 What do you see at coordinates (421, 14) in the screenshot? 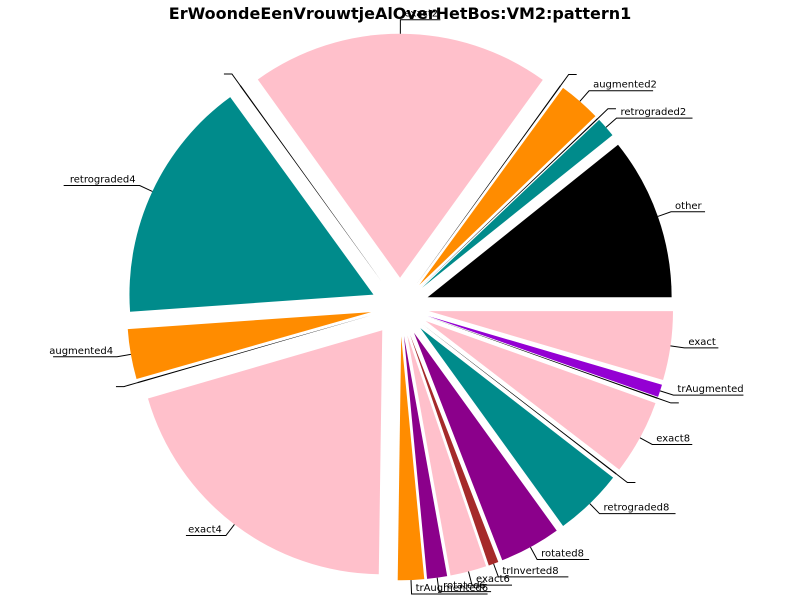
I see `slice-label-exact2: exact2` at bounding box center [421, 14].